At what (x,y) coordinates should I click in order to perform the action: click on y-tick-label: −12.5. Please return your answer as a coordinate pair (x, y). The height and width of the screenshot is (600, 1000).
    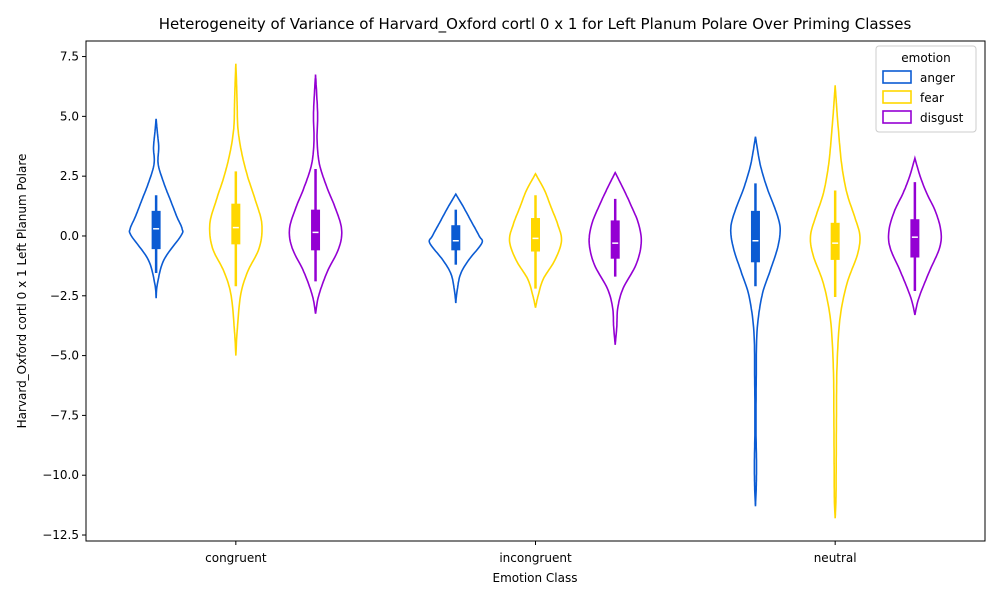
    Looking at the image, I should click on (60, 535).